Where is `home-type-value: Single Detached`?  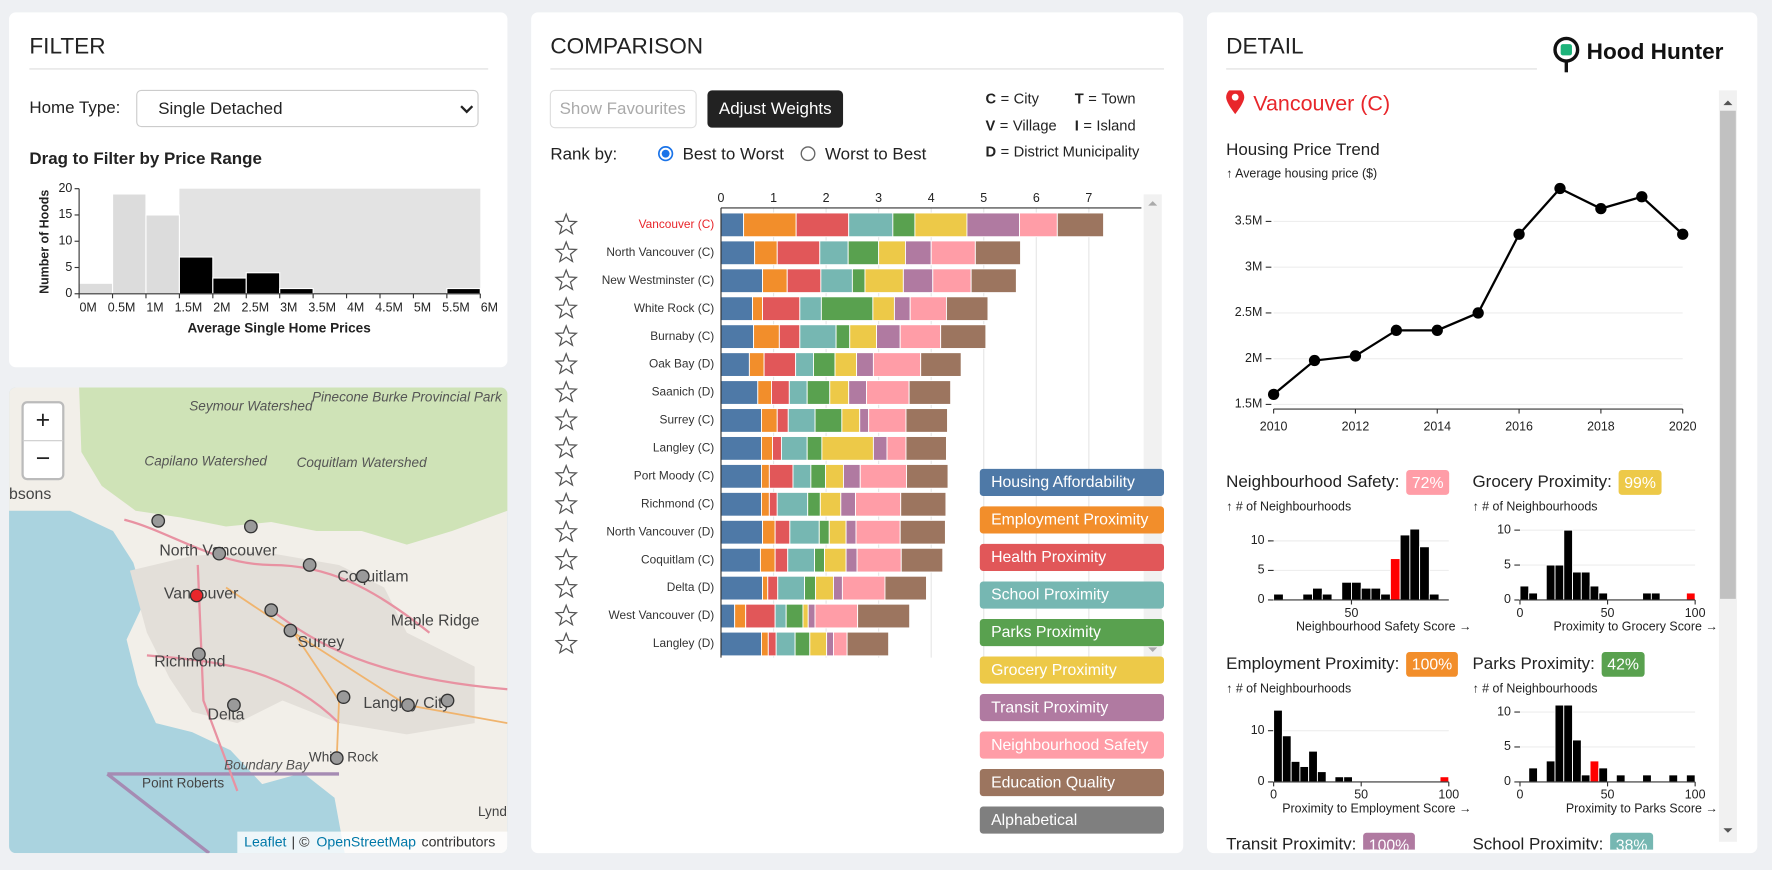
home-type-value: Single Detached is located at coordinates (220, 108).